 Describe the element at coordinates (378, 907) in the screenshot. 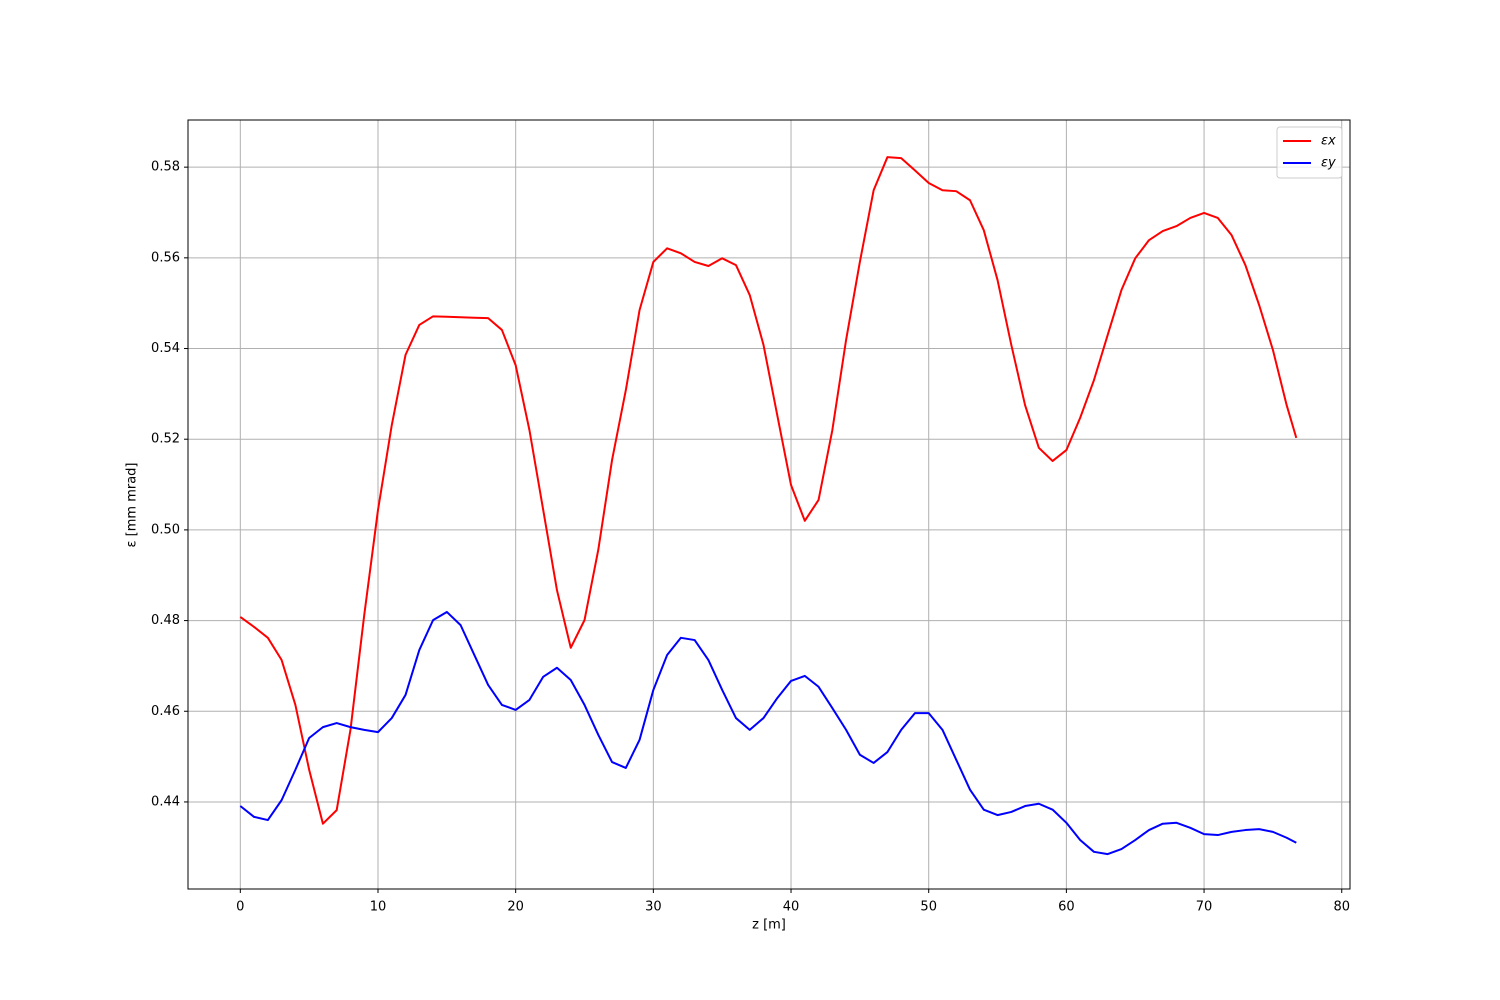

I see `x-tick-label: 10` at that location.